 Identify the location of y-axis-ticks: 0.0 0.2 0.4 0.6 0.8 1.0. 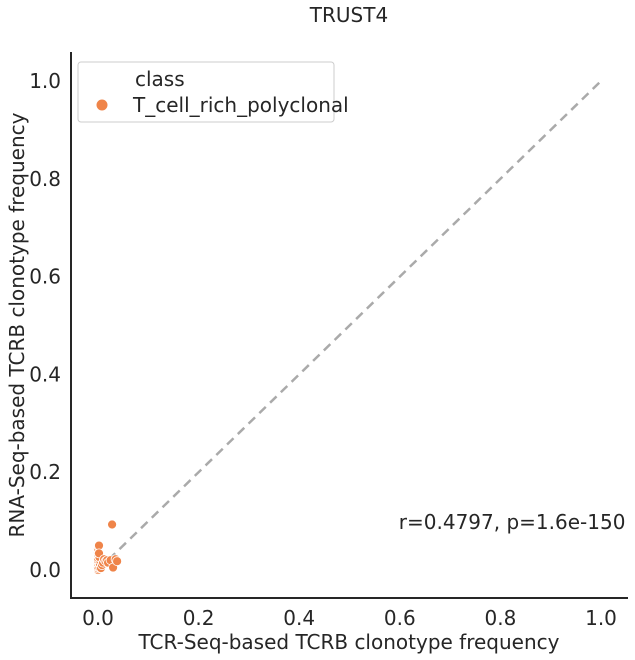
(45, 325).